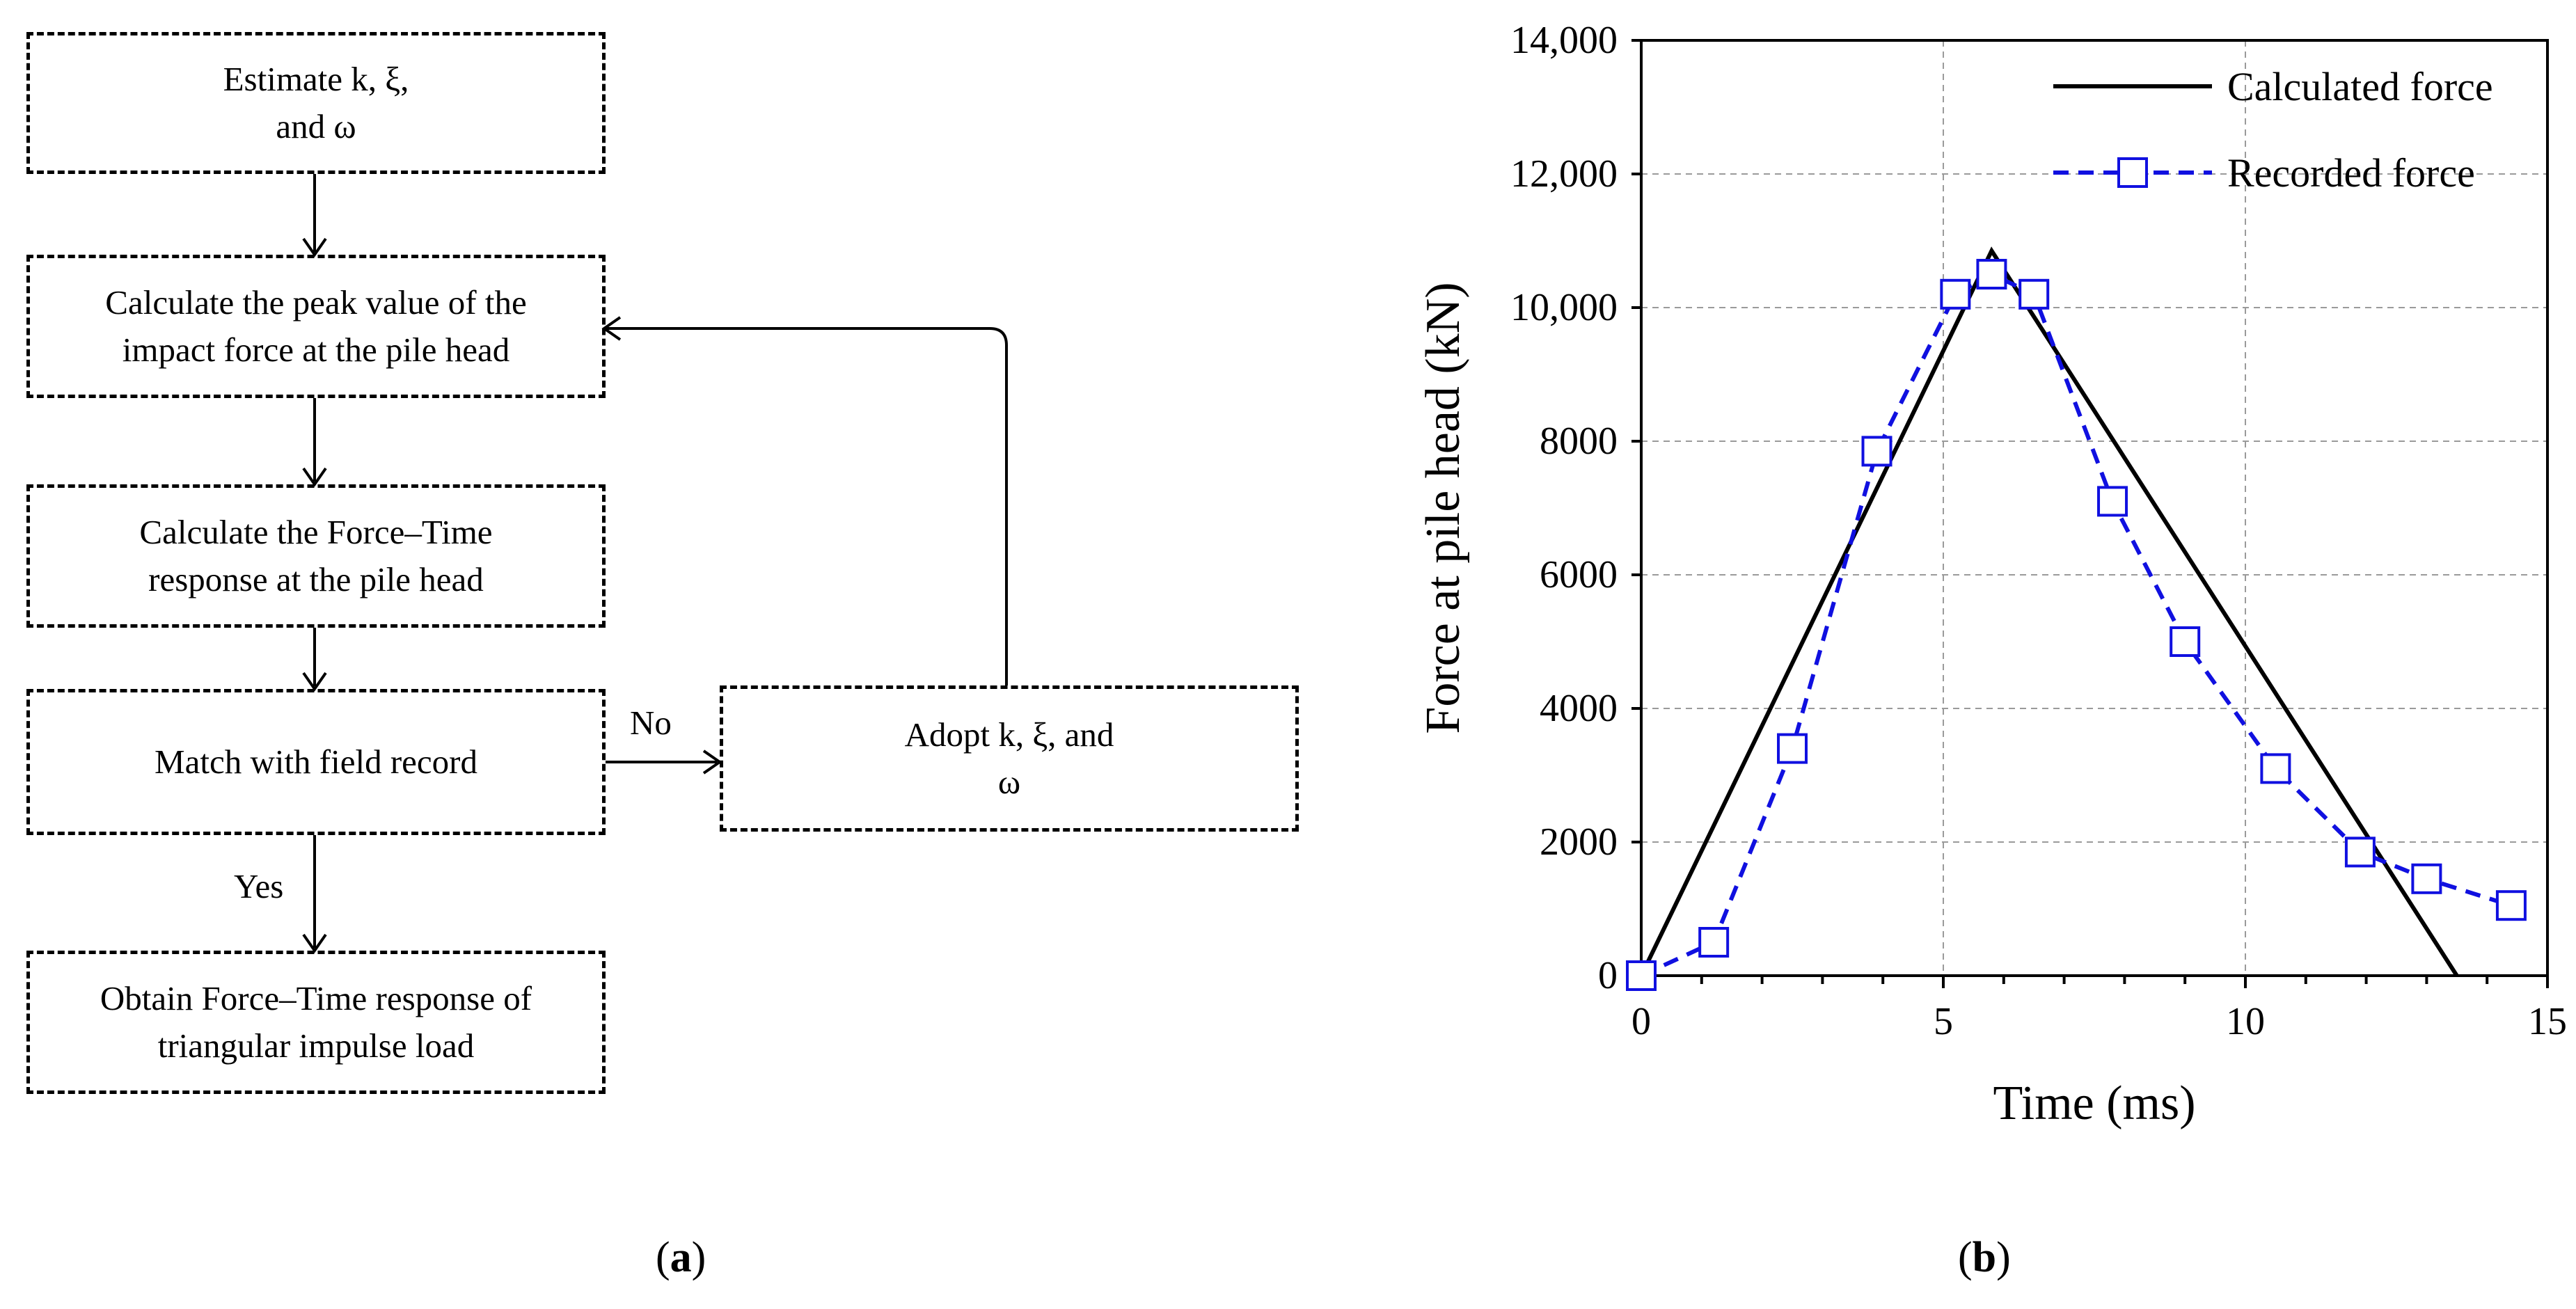 The height and width of the screenshot is (1309, 2576). Describe the element at coordinates (1009, 758) in the screenshot. I see `flow-box-adopt-parameters: Adopt k, ξ, and ω` at that location.